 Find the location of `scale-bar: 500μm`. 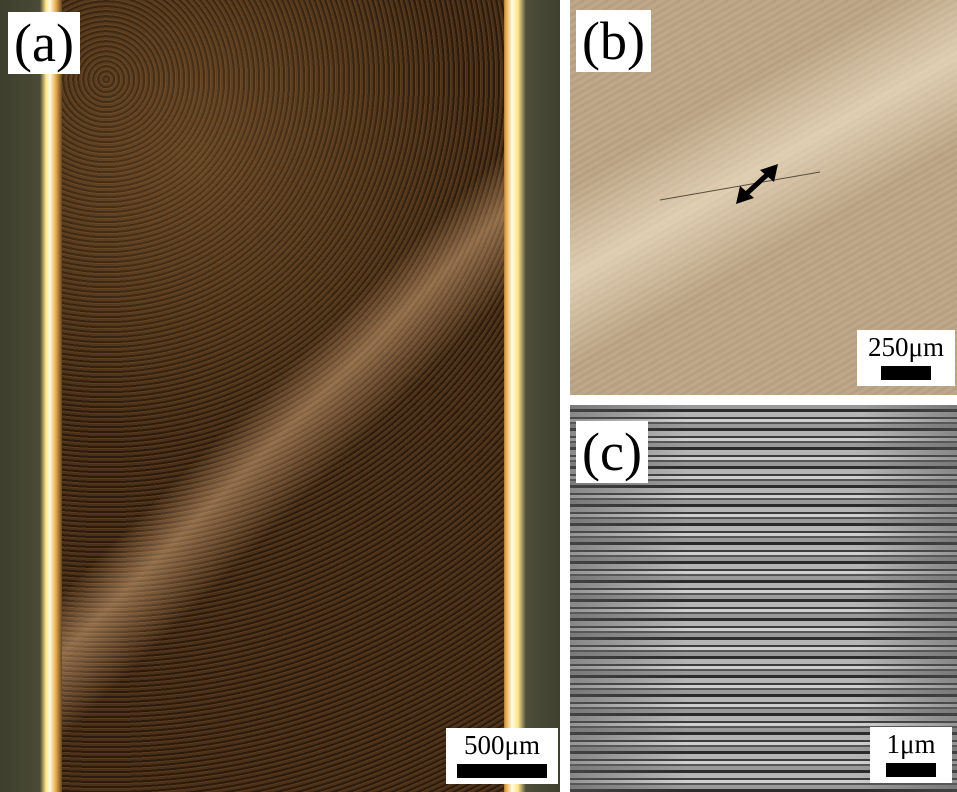

scale-bar: 500μm is located at coordinates (502, 756).